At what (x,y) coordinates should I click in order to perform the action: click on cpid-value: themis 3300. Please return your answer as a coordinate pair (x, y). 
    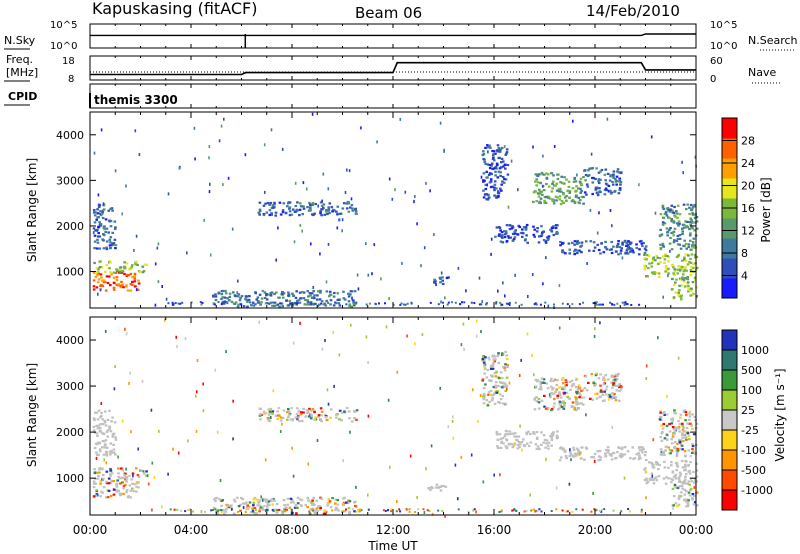
    Looking at the image, I should click on (136, 100).